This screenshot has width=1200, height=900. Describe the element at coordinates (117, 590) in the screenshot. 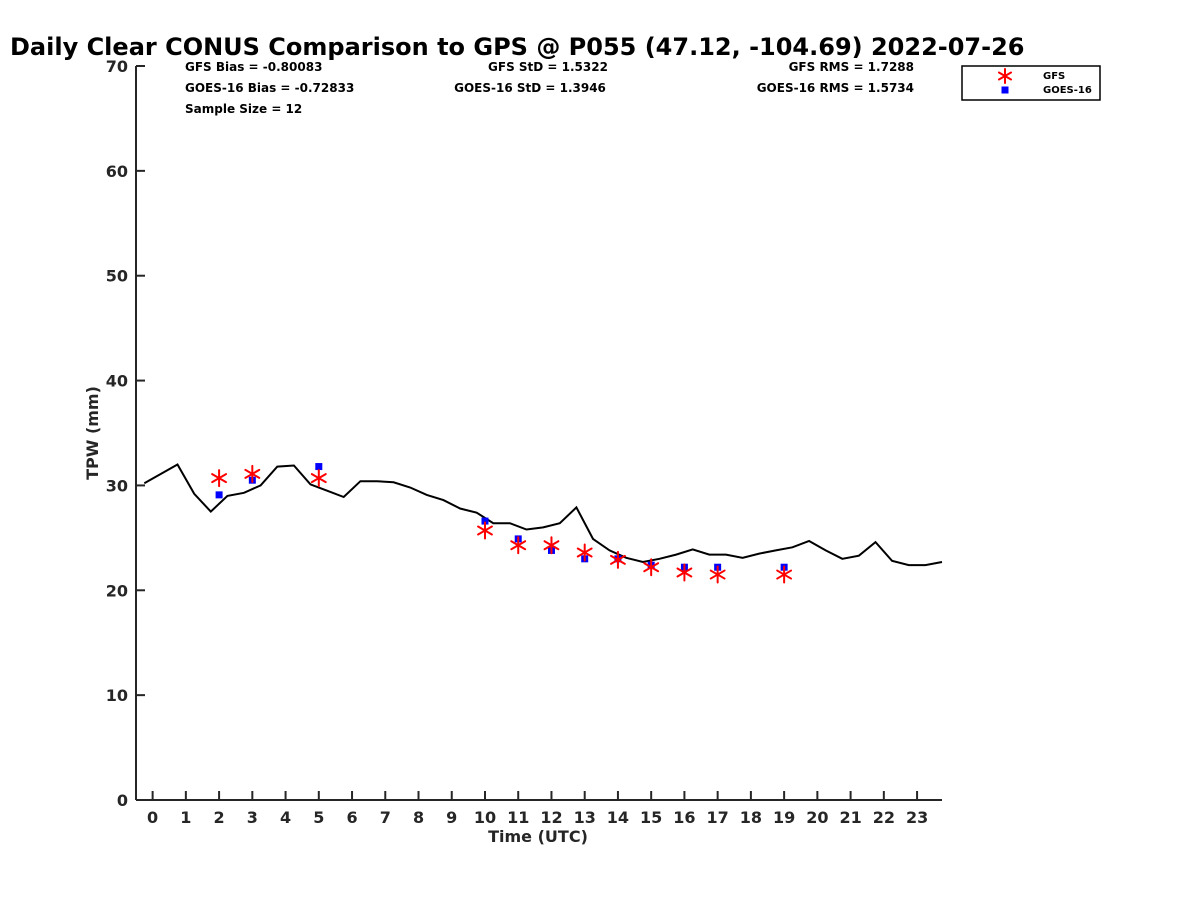

I see `y-tick-label-2: 20` at that location.